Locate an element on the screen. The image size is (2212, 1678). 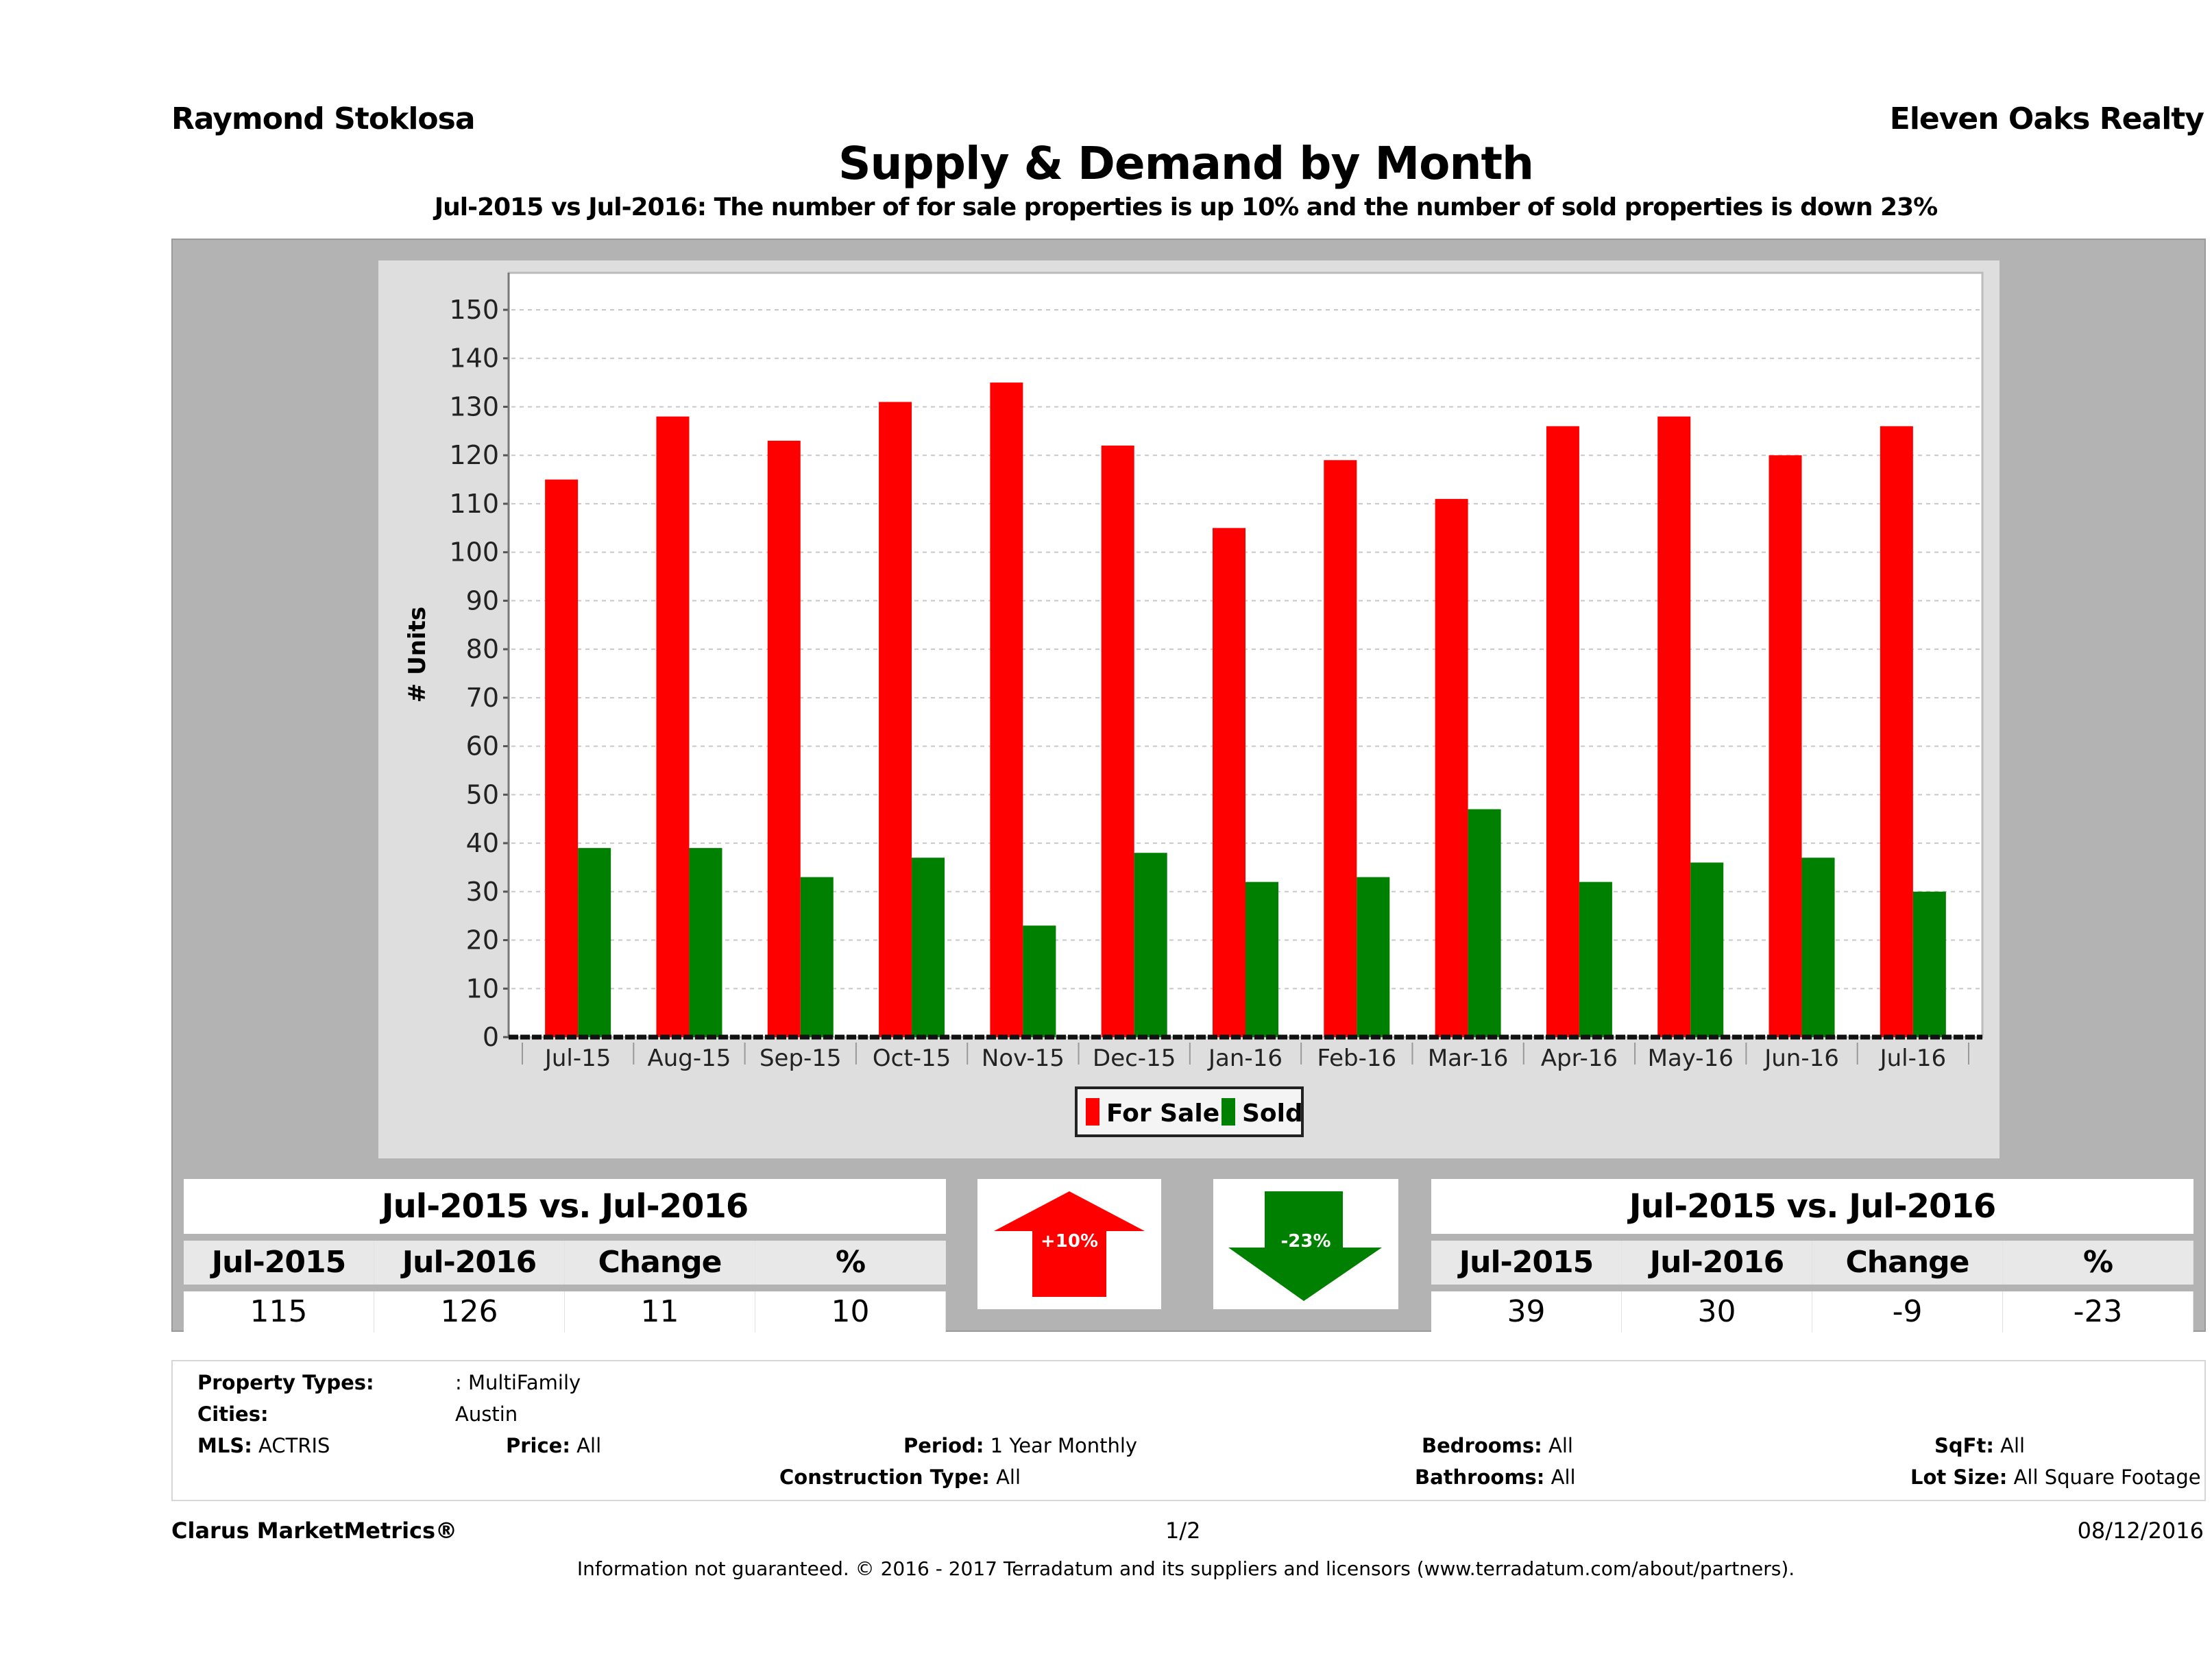
x-tick-label: May-16 is located at coordinates (1691, 1058).